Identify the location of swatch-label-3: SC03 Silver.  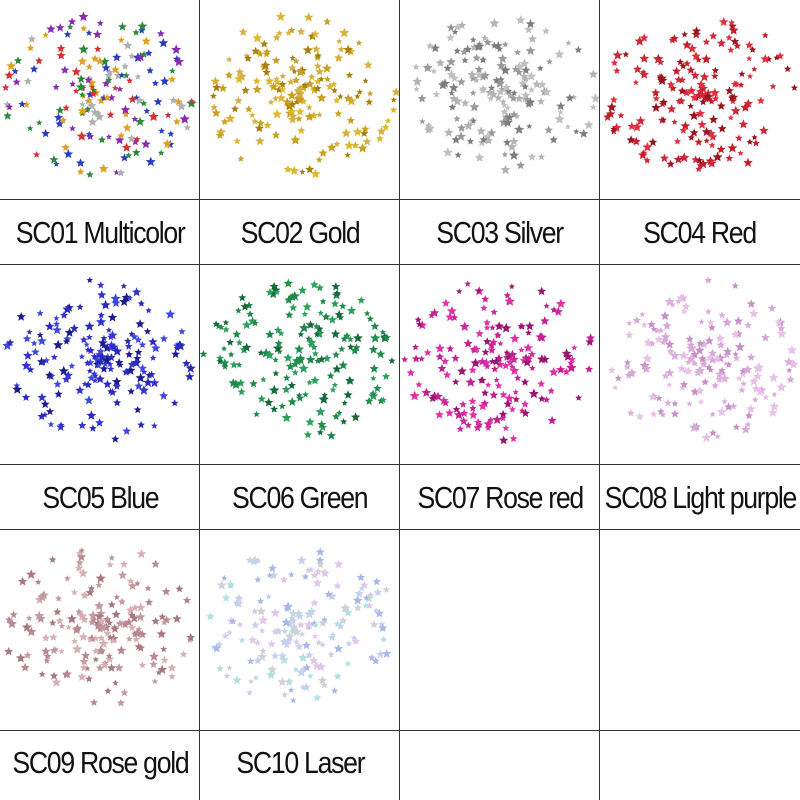
(500, 232).